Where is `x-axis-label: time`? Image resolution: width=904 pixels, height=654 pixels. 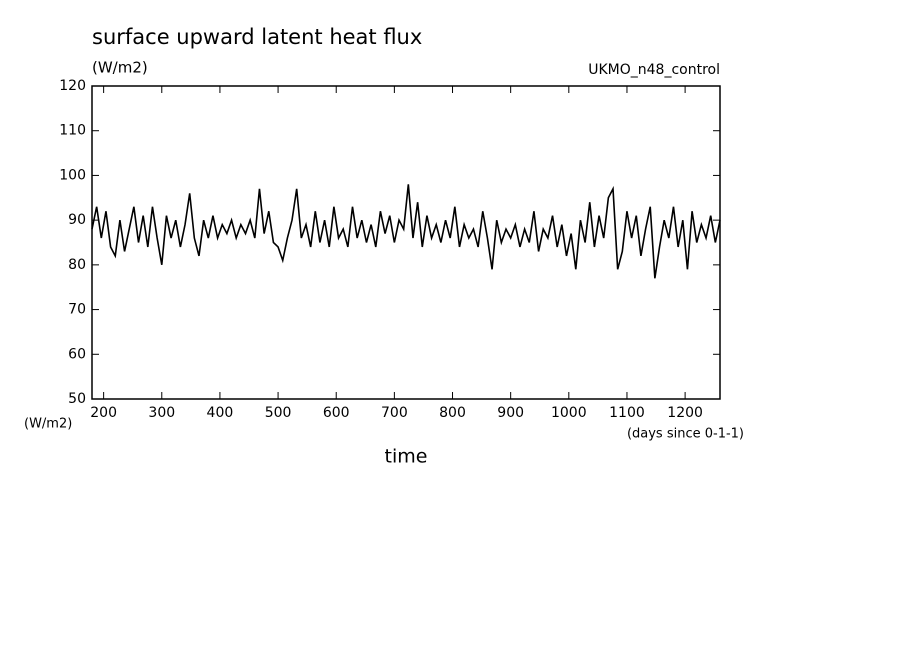 x-axis-label: time is located at coordinates (406, 457).